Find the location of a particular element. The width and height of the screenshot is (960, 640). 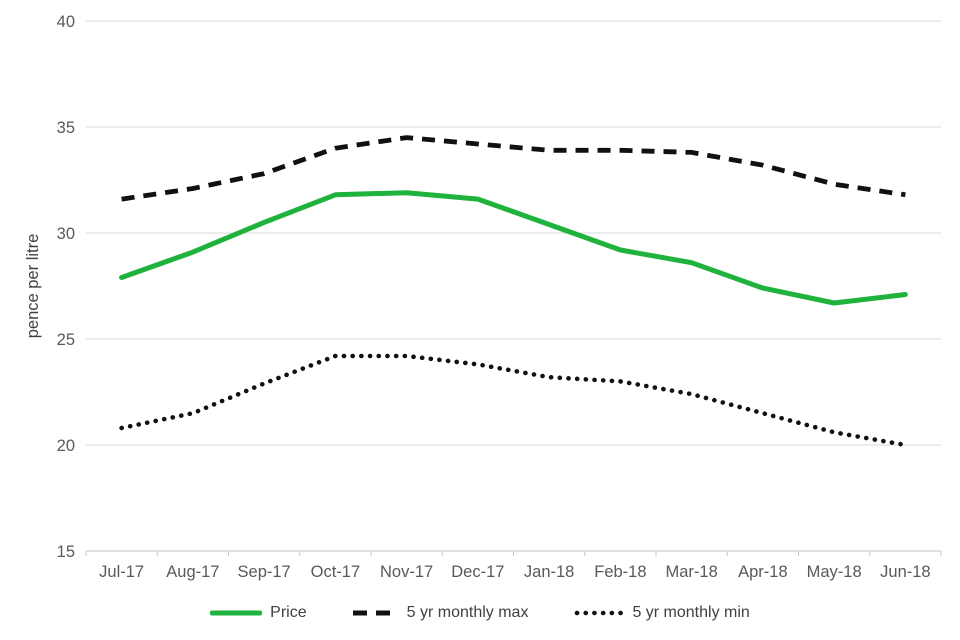

x-axis-tick-label: Oct-17 is located at coordinates (336, 572).